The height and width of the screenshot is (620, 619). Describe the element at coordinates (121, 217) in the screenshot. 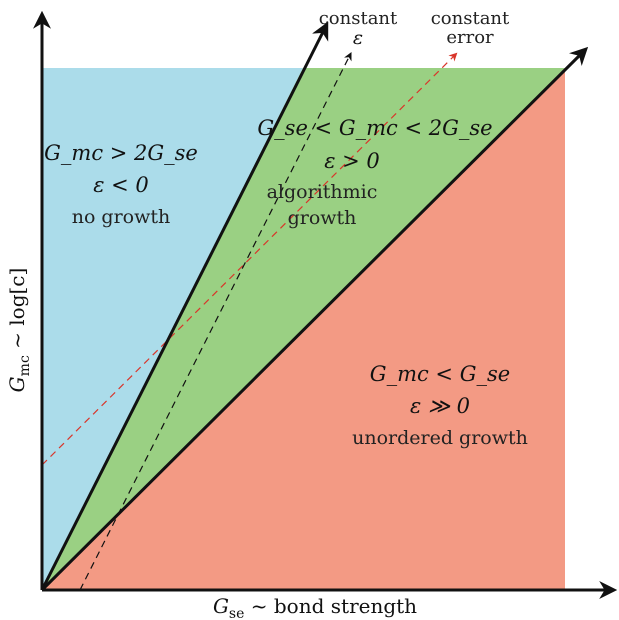

I see `blue-label: no growth` at that location.